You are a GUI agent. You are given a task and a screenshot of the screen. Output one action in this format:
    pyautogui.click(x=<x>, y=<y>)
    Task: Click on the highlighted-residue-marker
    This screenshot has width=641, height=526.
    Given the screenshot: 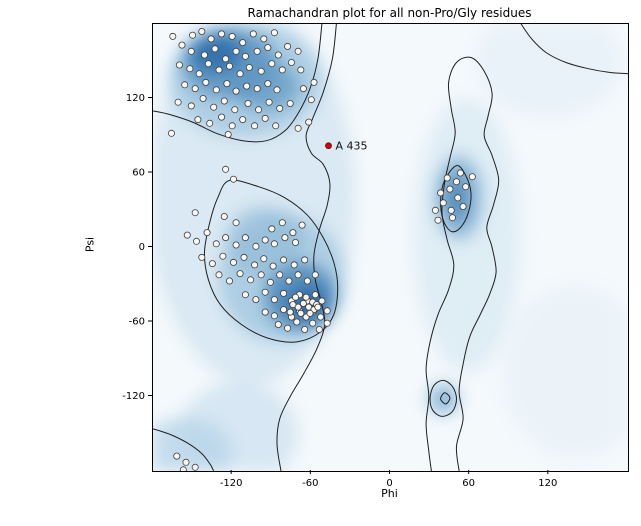 What is the action you would take?
    pyautogui.click(x=328, y=146)
    